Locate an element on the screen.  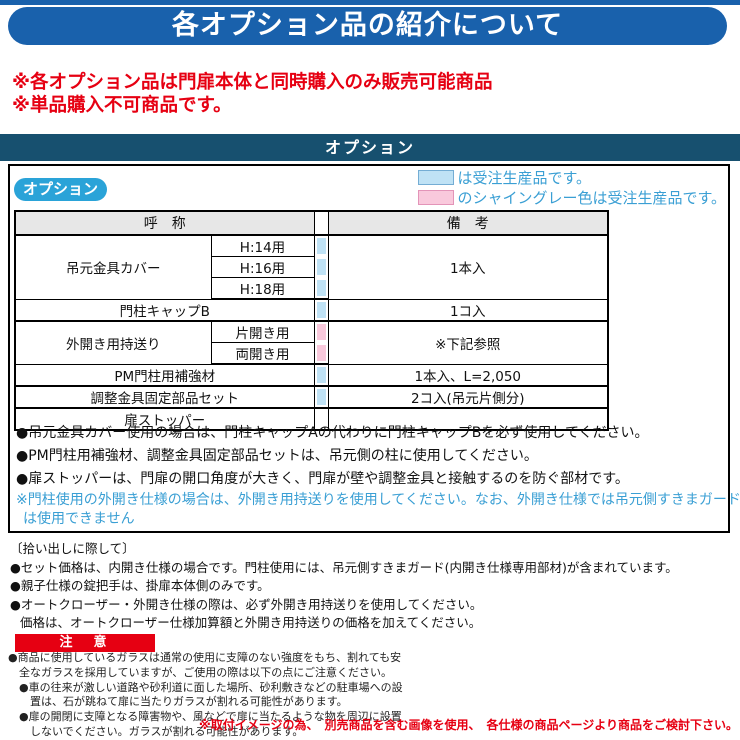
table-header-row: 呼 称 備 考 is located at coordinates (311, 223).